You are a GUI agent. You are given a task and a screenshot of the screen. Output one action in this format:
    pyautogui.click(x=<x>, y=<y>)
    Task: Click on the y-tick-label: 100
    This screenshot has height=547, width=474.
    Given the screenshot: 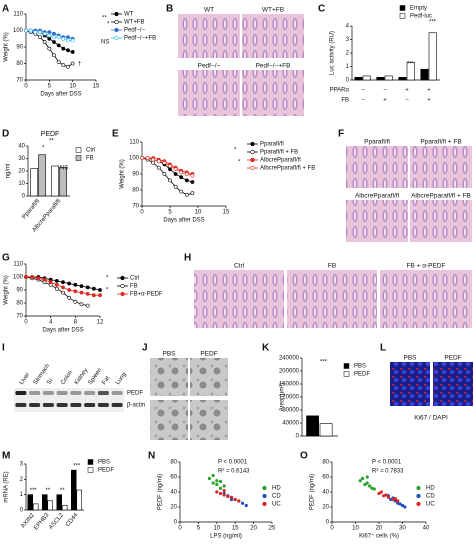 What is the action you would take?
    pyautogui.click(x=18, y=31)
    